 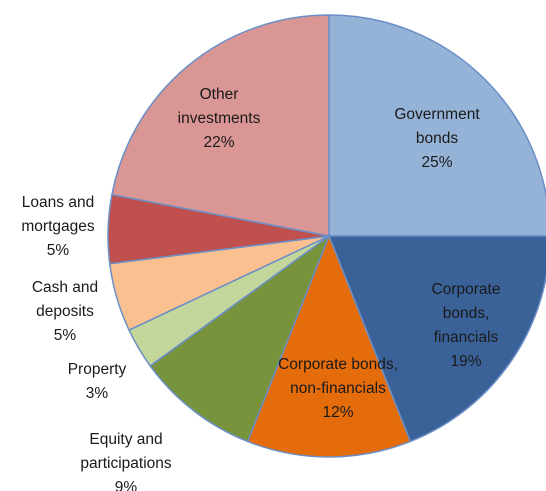 I want to click on category-label: Government bonds, so click(x=437, y=126).